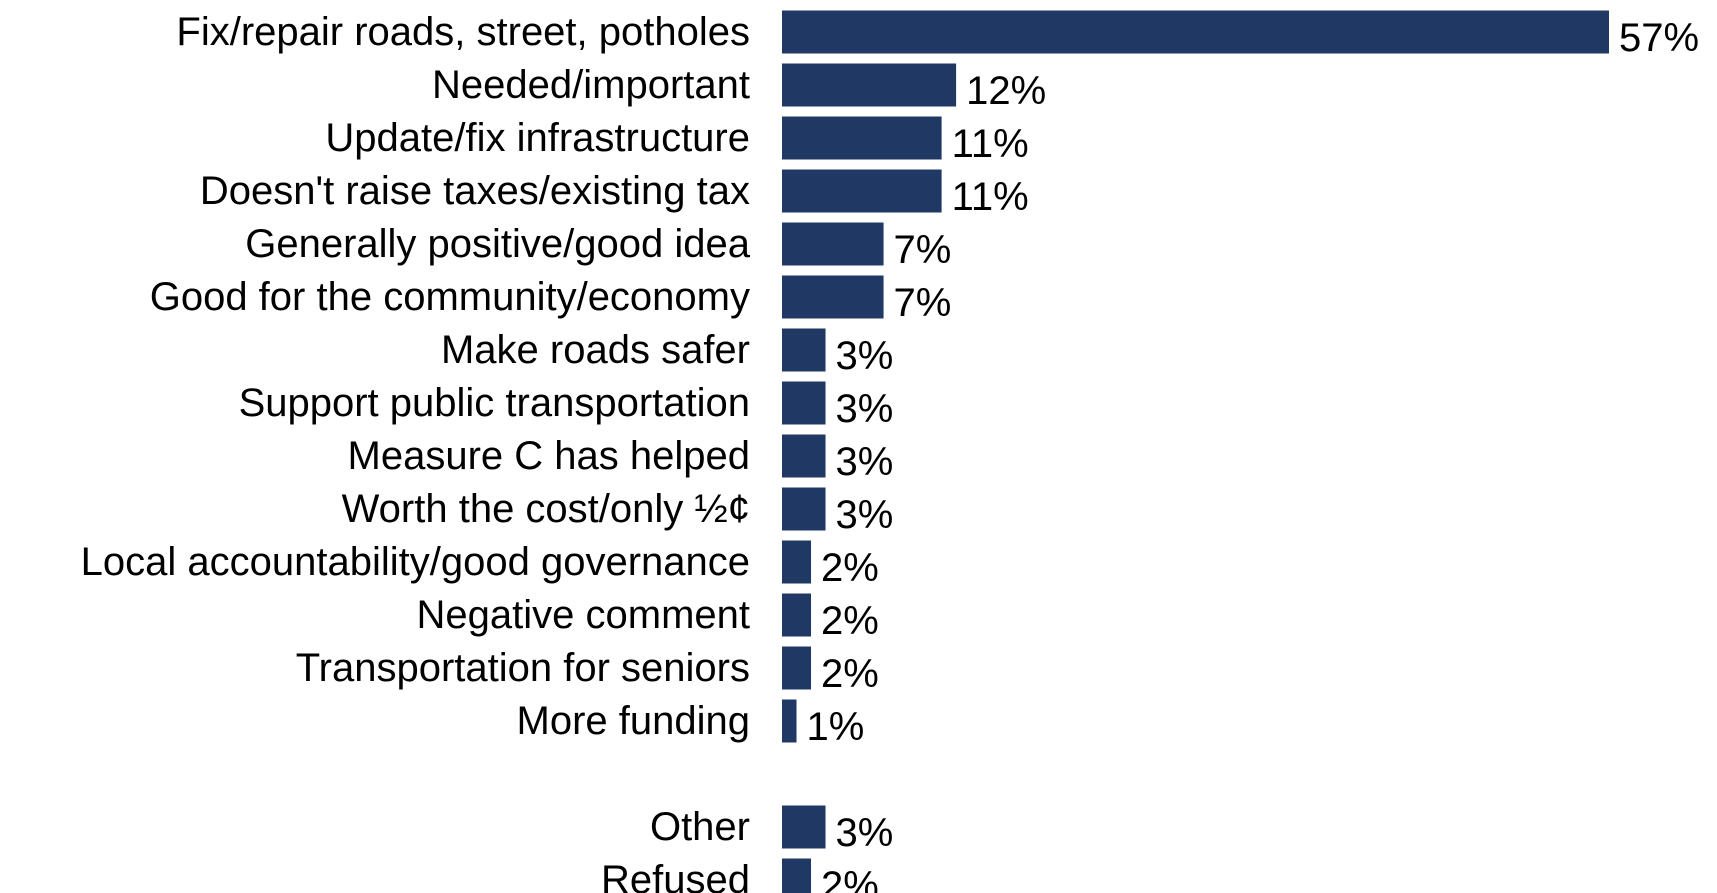 Image resolution: width=1717 pixels, height=893 pixels. I want to click on category-label: Doesn't raise taxes/existing tax, so click(475, 191).